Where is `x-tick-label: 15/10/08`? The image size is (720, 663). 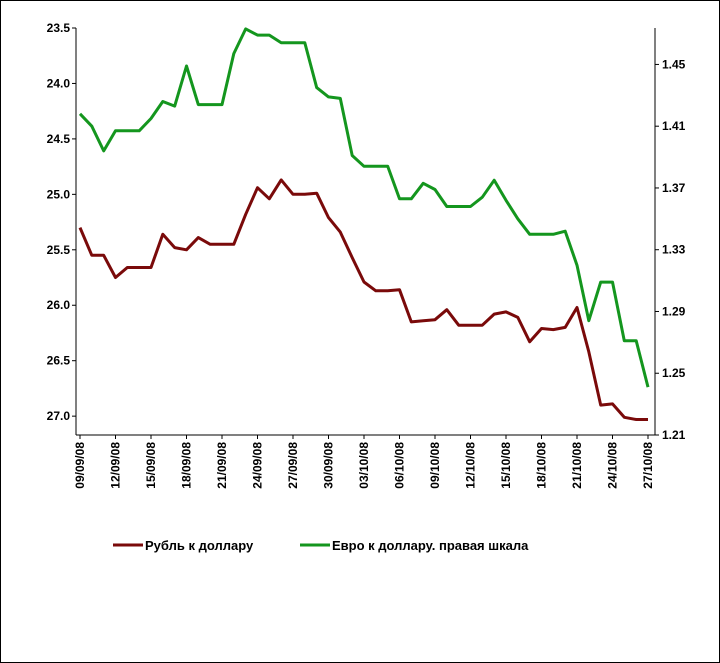
x-tick-label: 15/10/08 is located at coordinates (506, 465).